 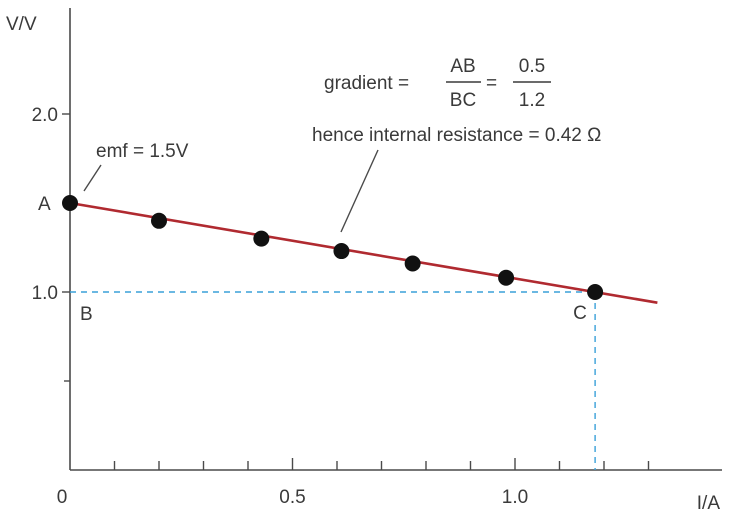 What do you see at coordinates (515, 497) in the screenshot?
I see `x-tick-label-2: 1.0` at bounding box center [515, 497].